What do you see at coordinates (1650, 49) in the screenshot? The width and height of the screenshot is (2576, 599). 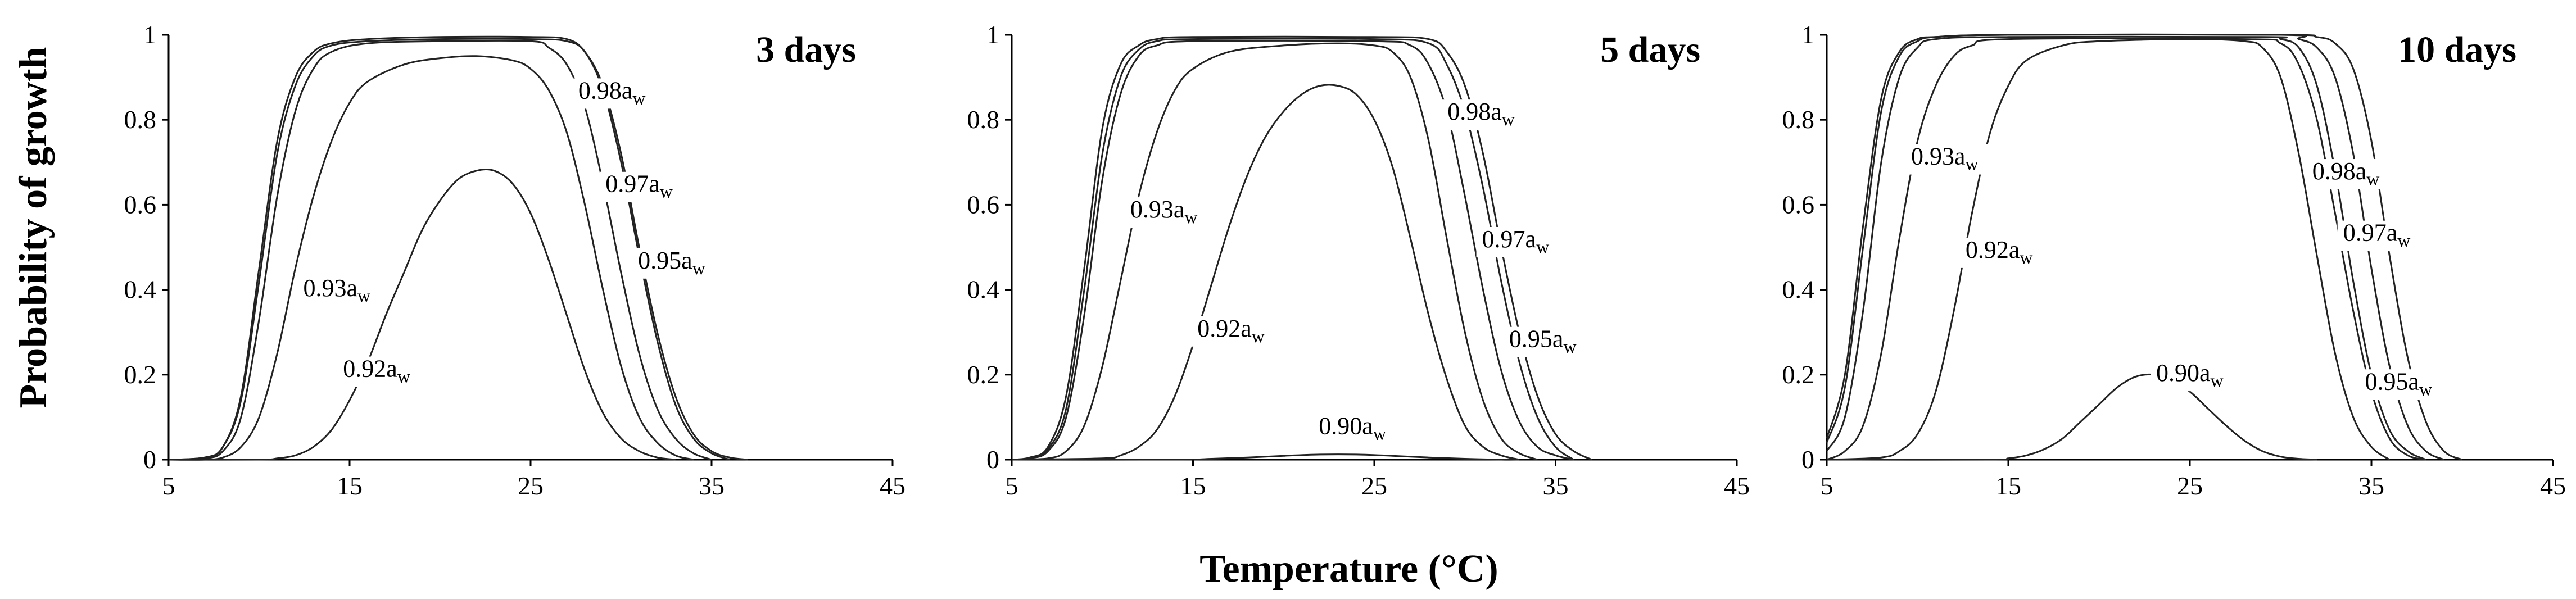 I see `panel-title: 5 days` at bounding box center [1650, 49].